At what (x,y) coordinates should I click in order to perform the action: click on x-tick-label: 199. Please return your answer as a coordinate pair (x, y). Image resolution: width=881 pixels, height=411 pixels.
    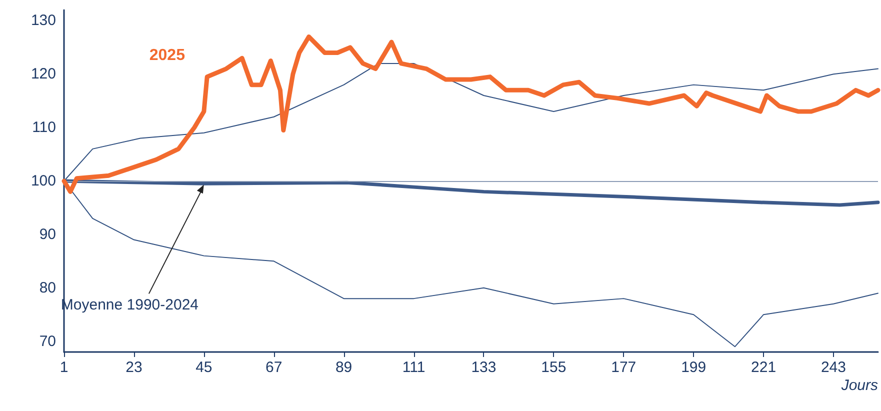
    Looking at the image, I should click on (693, 367).